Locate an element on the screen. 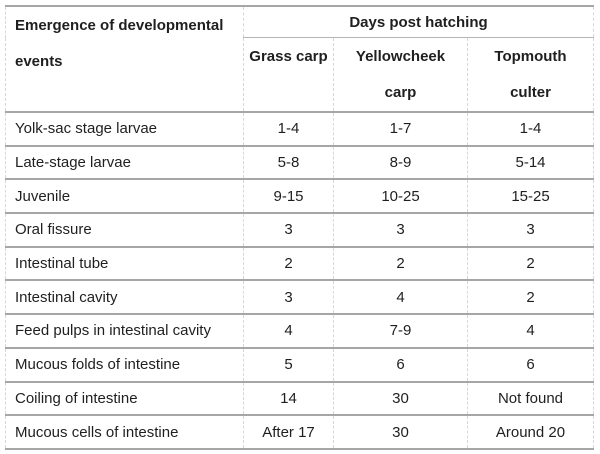 The image size is (600, 454). row-label: Oral fissure is located at coordinates (124, 230).